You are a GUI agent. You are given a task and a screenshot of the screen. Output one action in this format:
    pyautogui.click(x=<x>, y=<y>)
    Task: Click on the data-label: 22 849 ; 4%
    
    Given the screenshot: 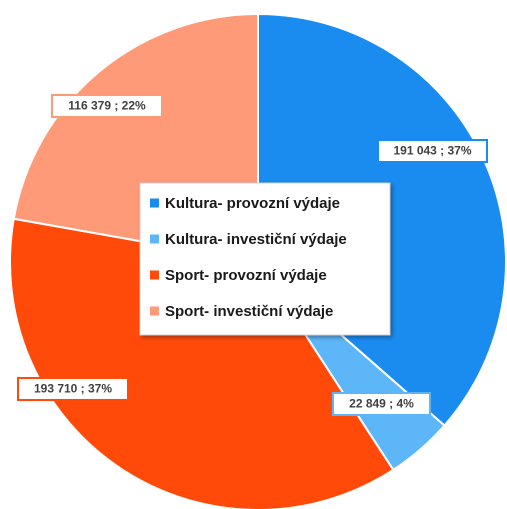 What is the action you would take?
    pyautogui.click(x=381, y=404)
    